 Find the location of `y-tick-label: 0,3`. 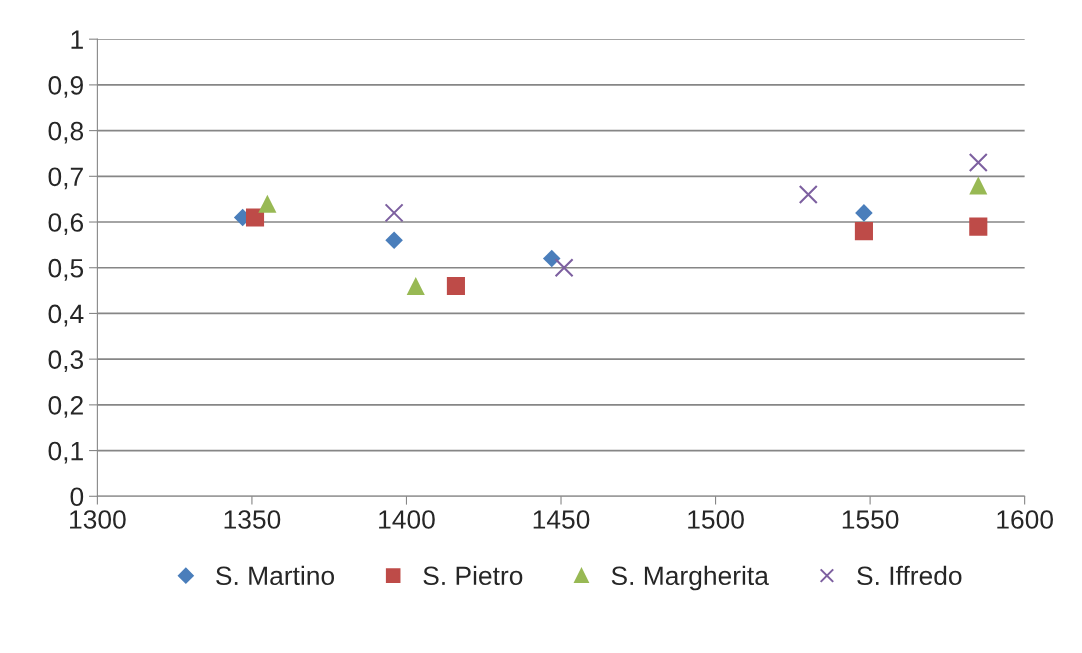

y-tick-label: 0,3 is located at coordinates (66, 361).